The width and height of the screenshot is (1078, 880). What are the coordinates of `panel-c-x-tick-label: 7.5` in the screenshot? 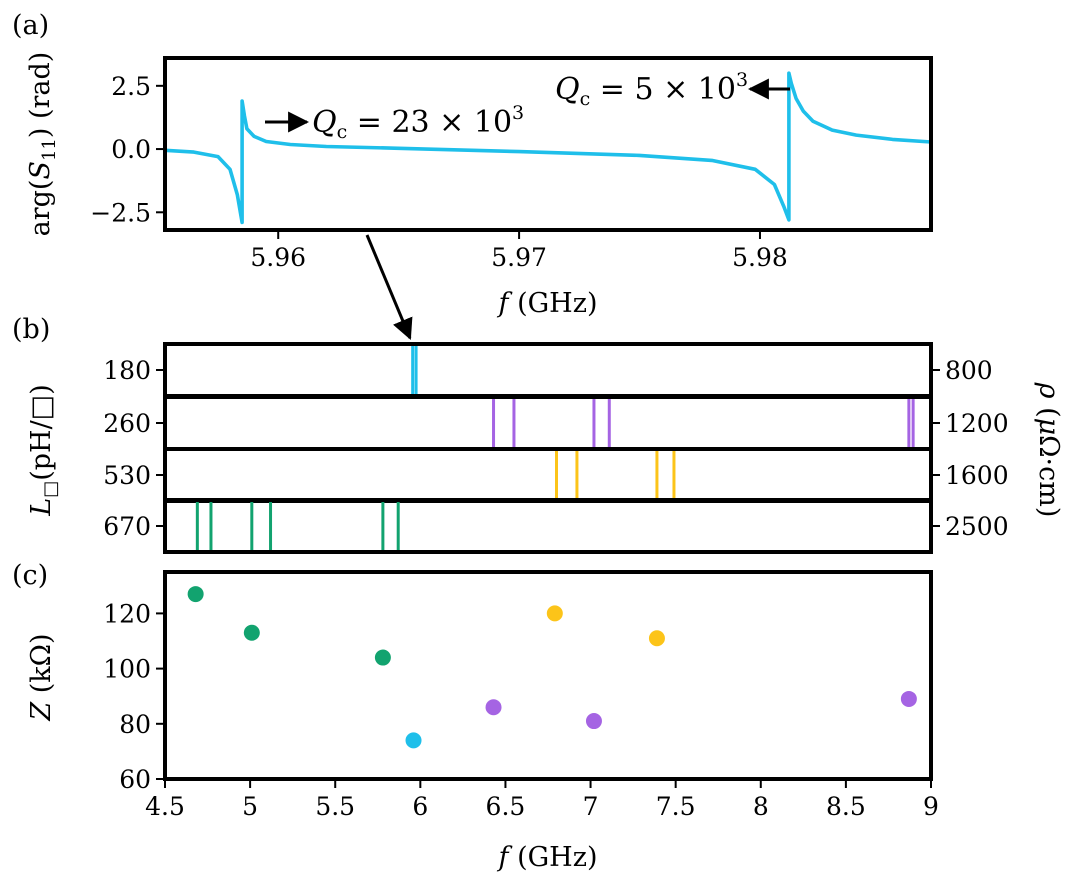 It's located at (676, 806).